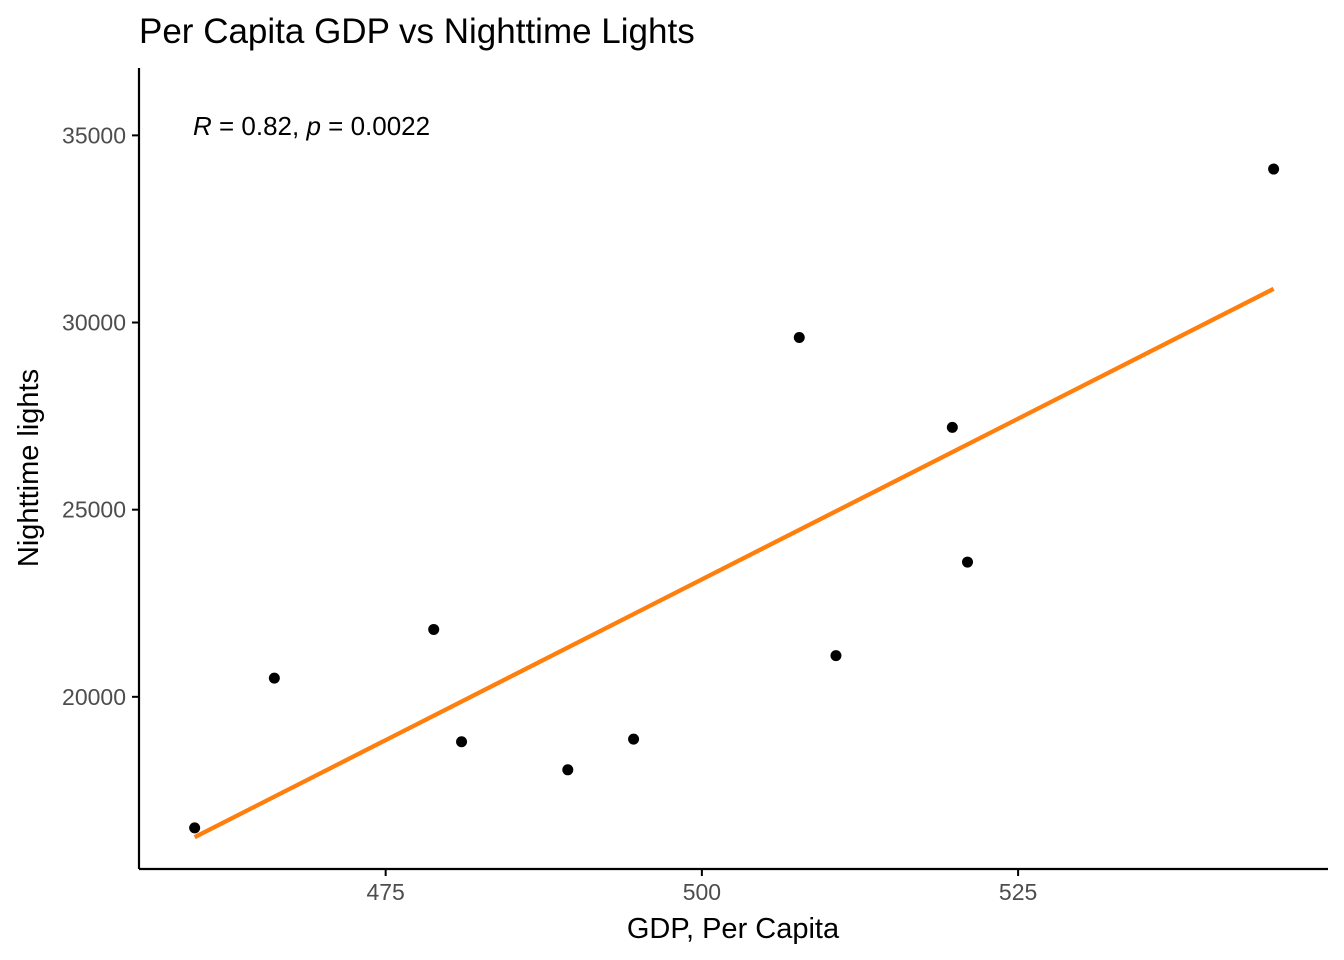 The image size is (1344, 960). What do you see at coordinates (385, 892) in the screenshot?
I see `x-tick-label: 475` at bounding box center [385, 892].